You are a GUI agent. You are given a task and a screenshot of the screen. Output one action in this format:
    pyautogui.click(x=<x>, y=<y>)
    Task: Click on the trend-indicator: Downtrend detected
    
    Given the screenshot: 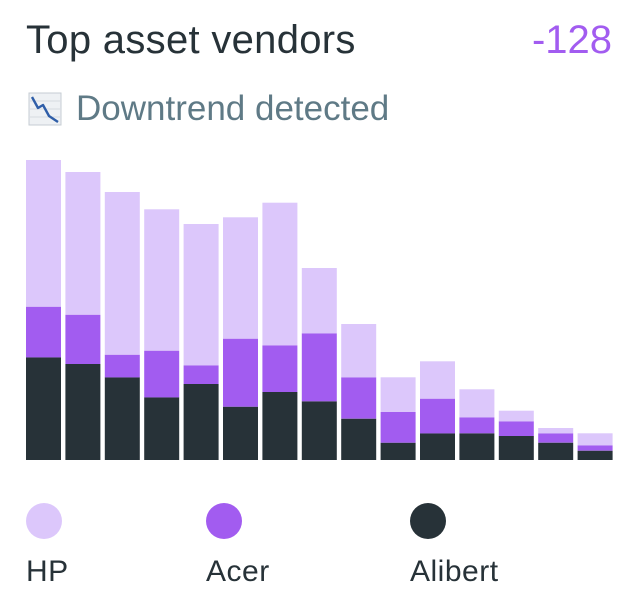 What is the action you would take?
    pyautogui.click(x=208, y=109)
    